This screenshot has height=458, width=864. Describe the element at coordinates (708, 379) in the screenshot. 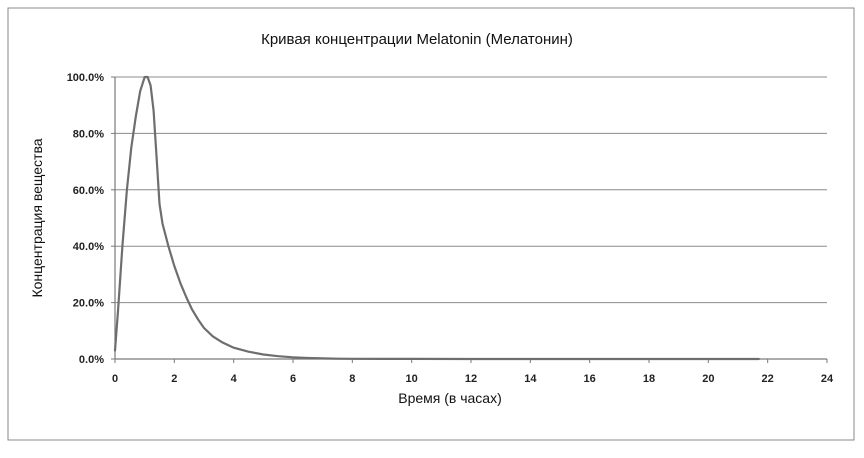

I see `x-tick-label: 20` at that location.